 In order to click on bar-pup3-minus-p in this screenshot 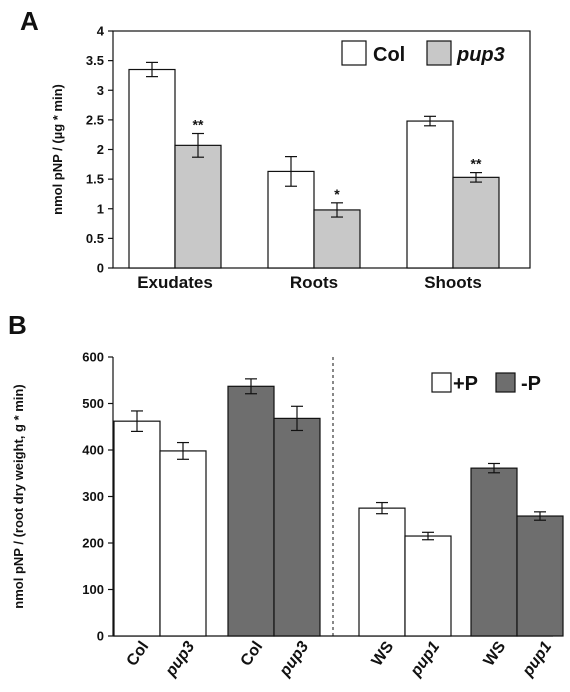, I will do `click(297, 527)`.